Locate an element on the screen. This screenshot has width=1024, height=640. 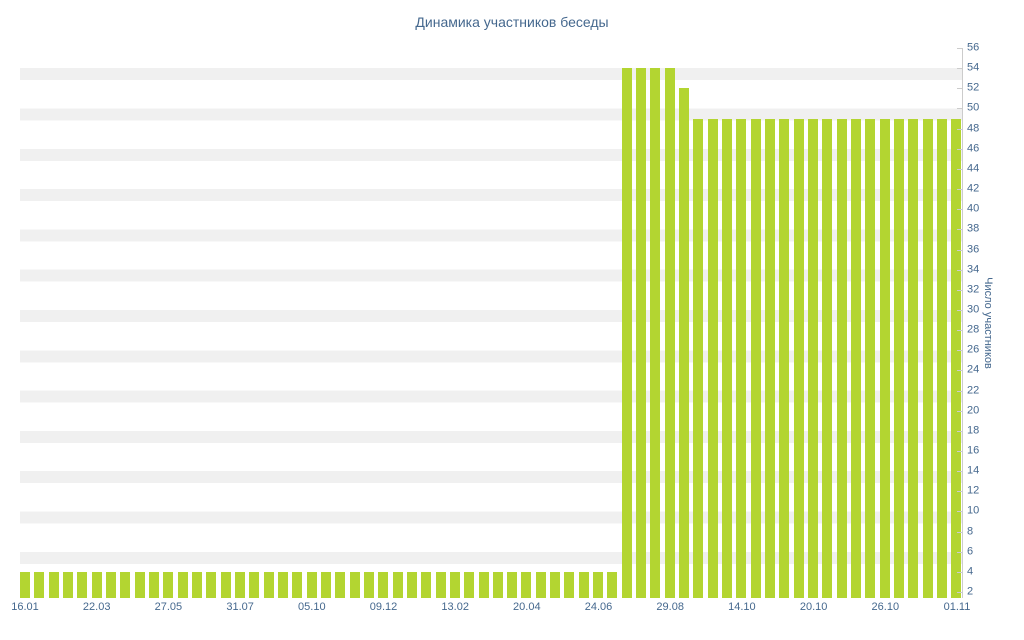
y-tick-label: 48 is located at coordinates (973, 128).